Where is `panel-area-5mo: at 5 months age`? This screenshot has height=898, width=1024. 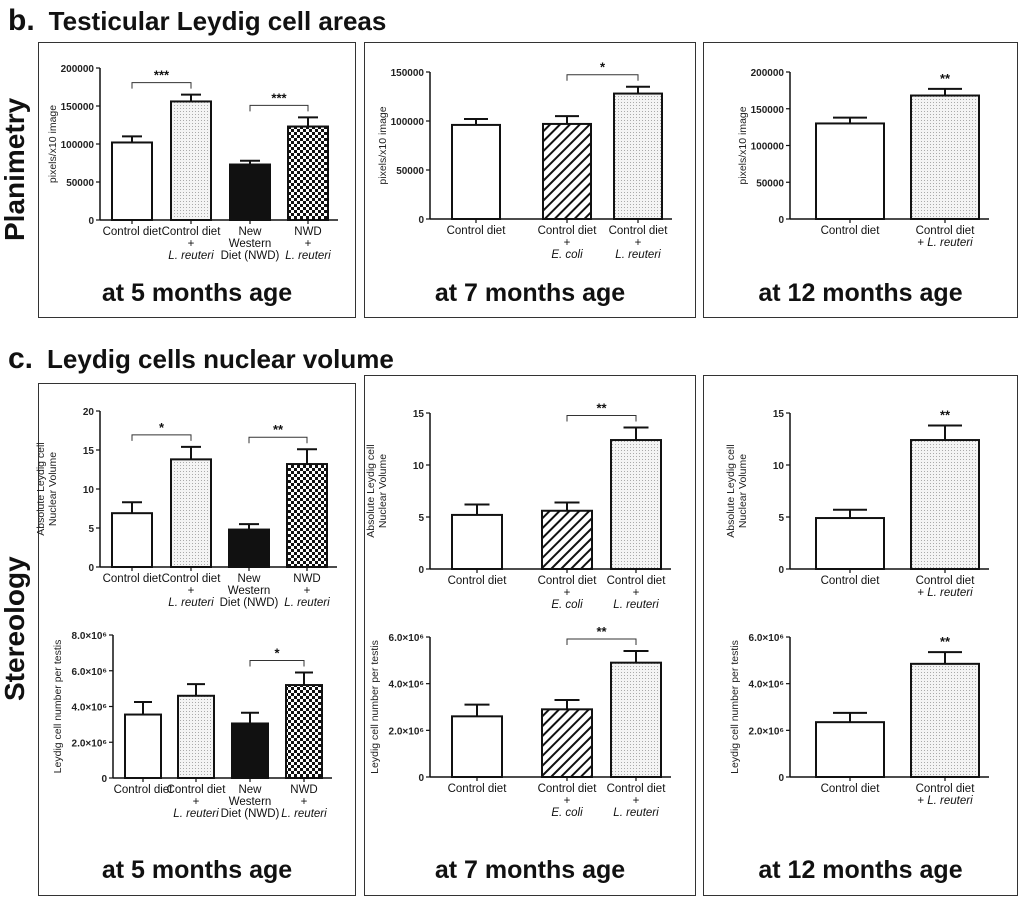
panel-area-5mo: at 5 months age is located at coordinates (197, 180).